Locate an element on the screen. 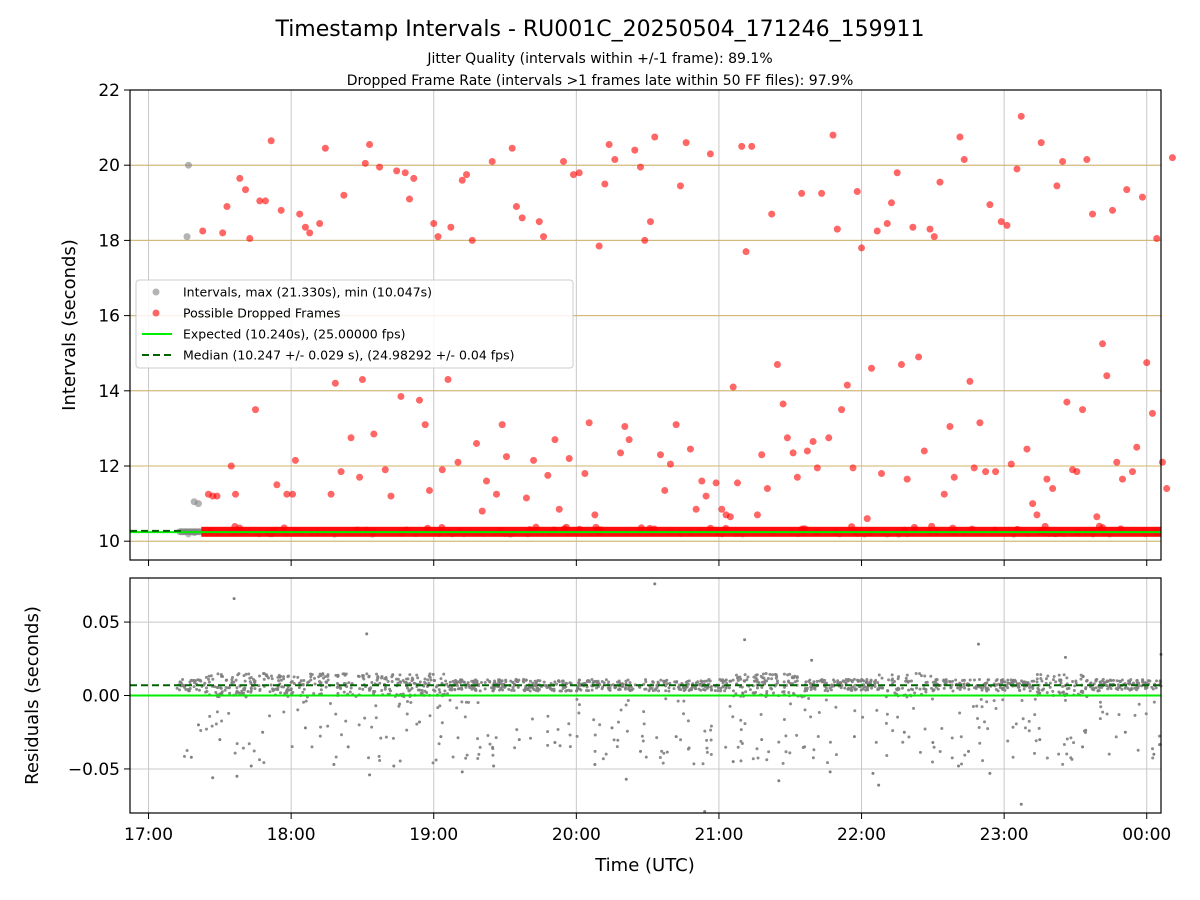 This screenshot has height=900, width=1200. interval-point is located at coordinates (187, 237).